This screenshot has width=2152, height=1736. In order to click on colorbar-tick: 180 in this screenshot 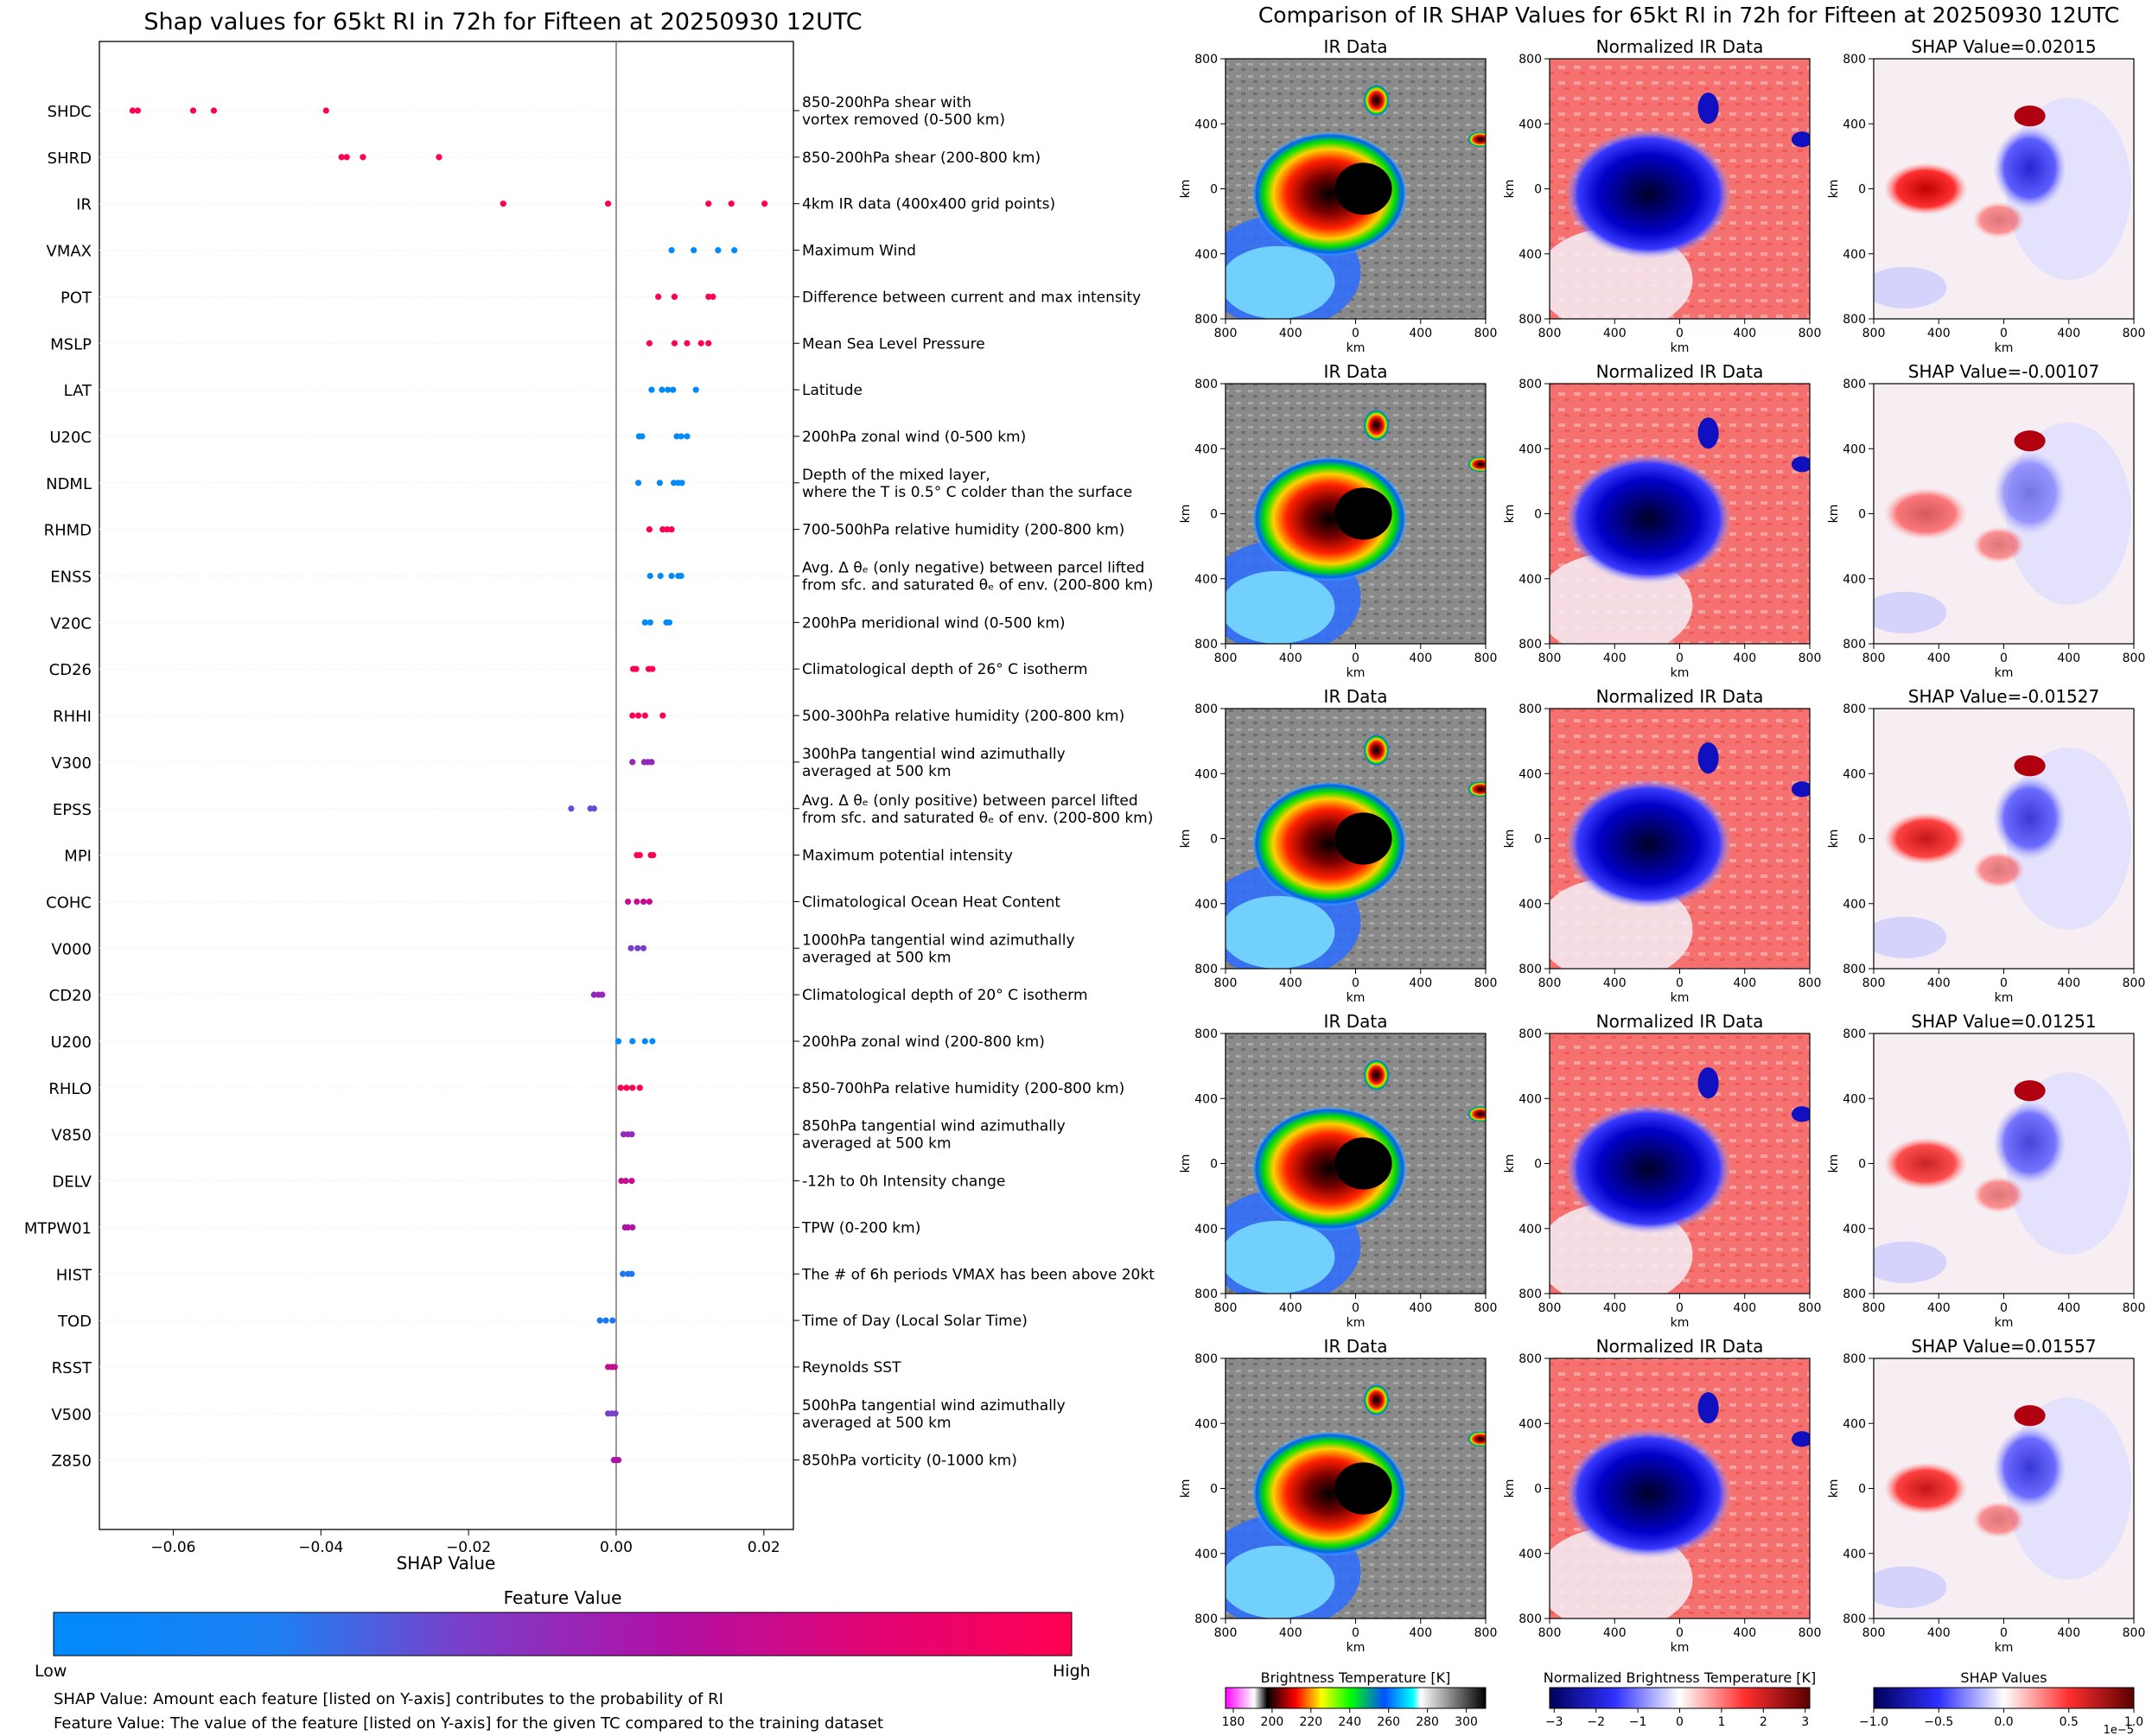, I will do `click(1233, 1722)`.